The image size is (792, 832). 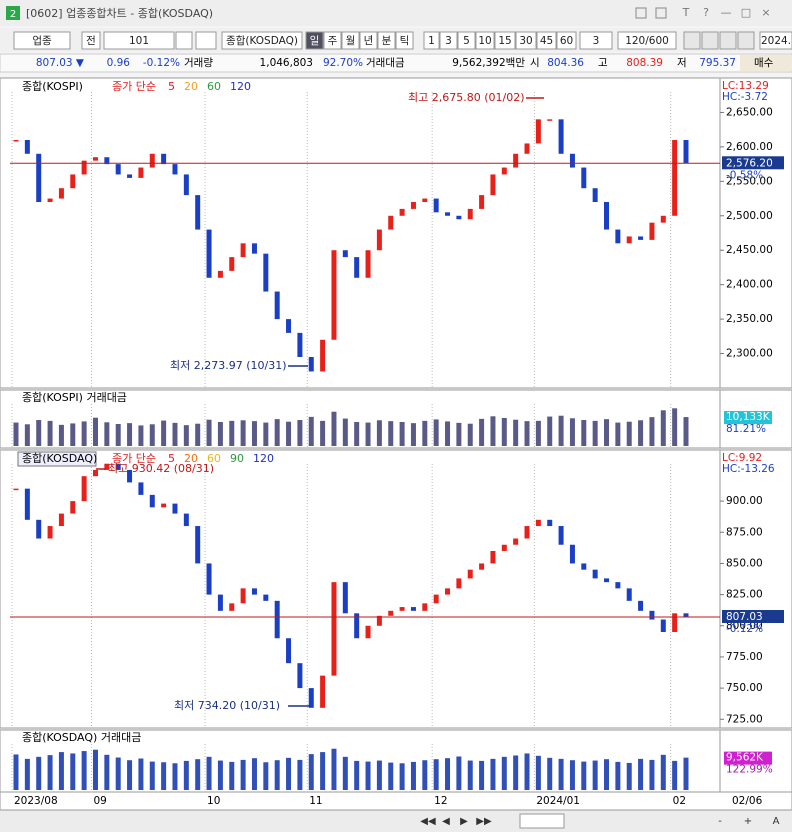 I want to click on current-price-box, so click(x=753, y=163).